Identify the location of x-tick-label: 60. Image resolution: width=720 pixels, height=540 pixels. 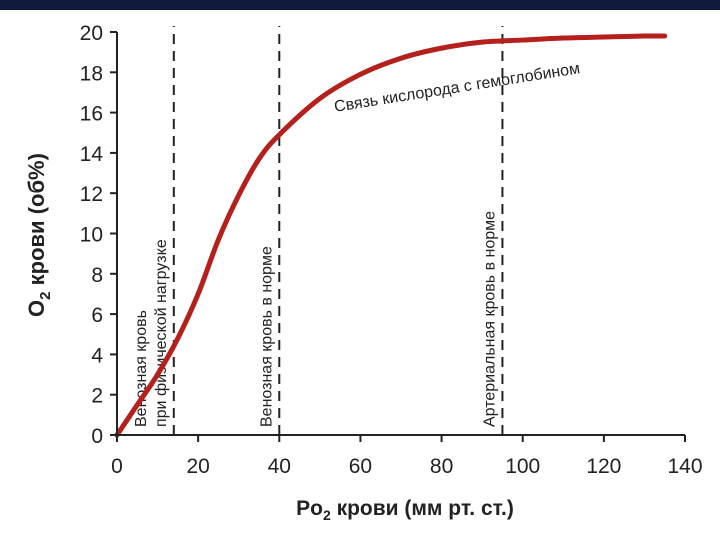
(360, 466).